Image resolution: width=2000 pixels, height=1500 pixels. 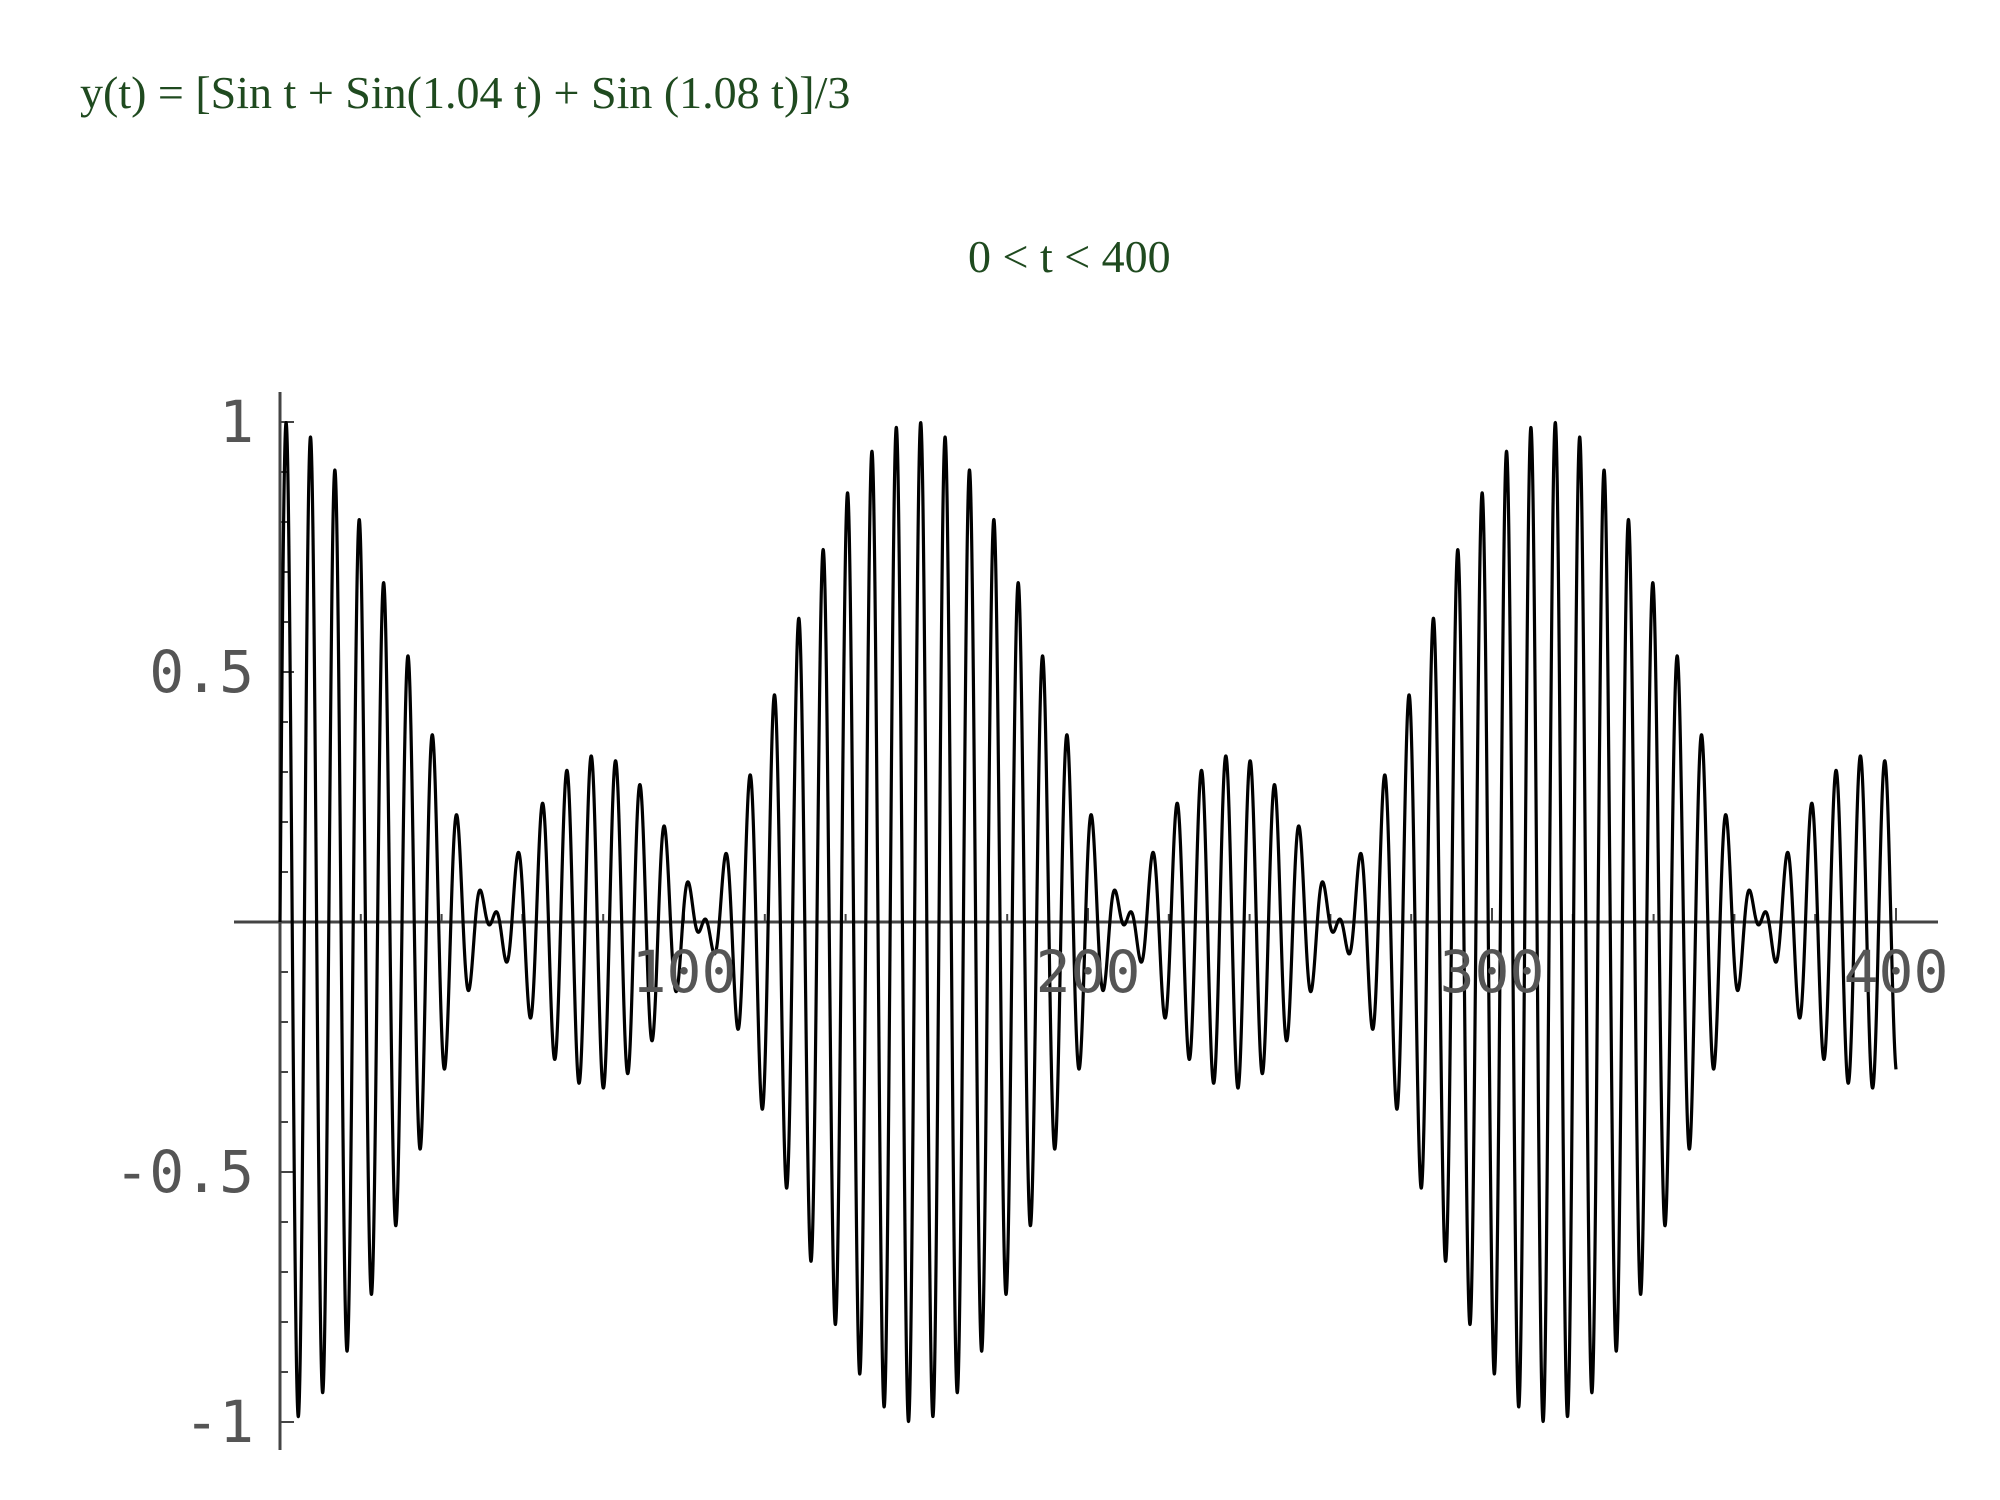 What do you see at coordinates (1492, 972) in the screenshot?
I see `x-tick-label: 300` at bounding box center [1492, 972].